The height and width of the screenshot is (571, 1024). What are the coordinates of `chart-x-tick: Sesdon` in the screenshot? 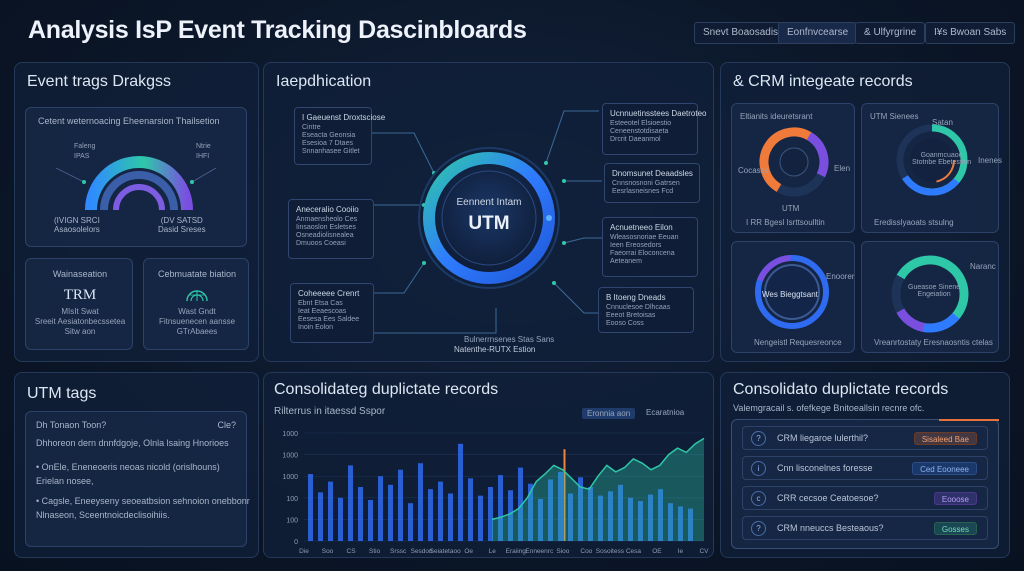 It's located at (422, 551).